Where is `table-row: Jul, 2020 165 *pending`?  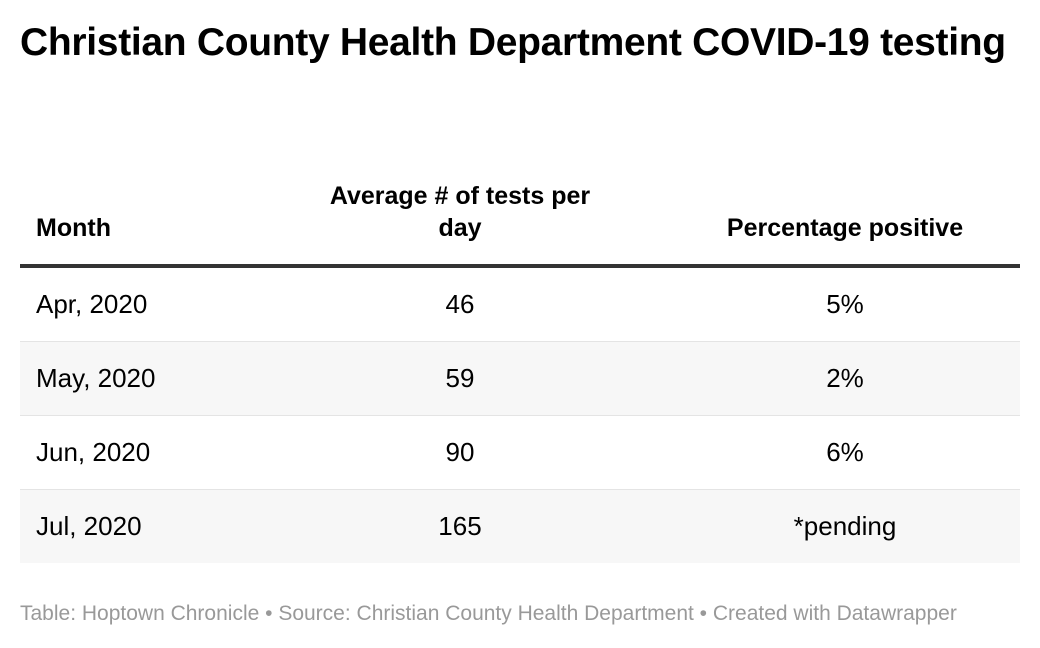
table-row: Jul, 2020 165 *pending is located at coordinates (520, 526).